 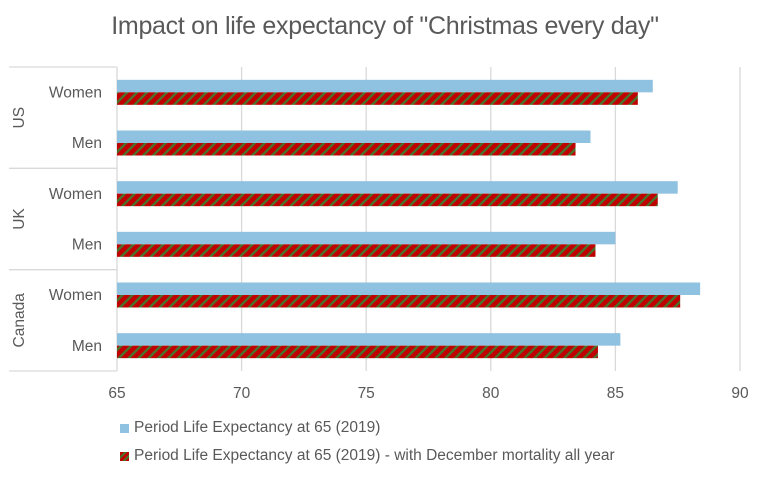 I want to click on x-tick-label: 90, so click(x=740, y=393).